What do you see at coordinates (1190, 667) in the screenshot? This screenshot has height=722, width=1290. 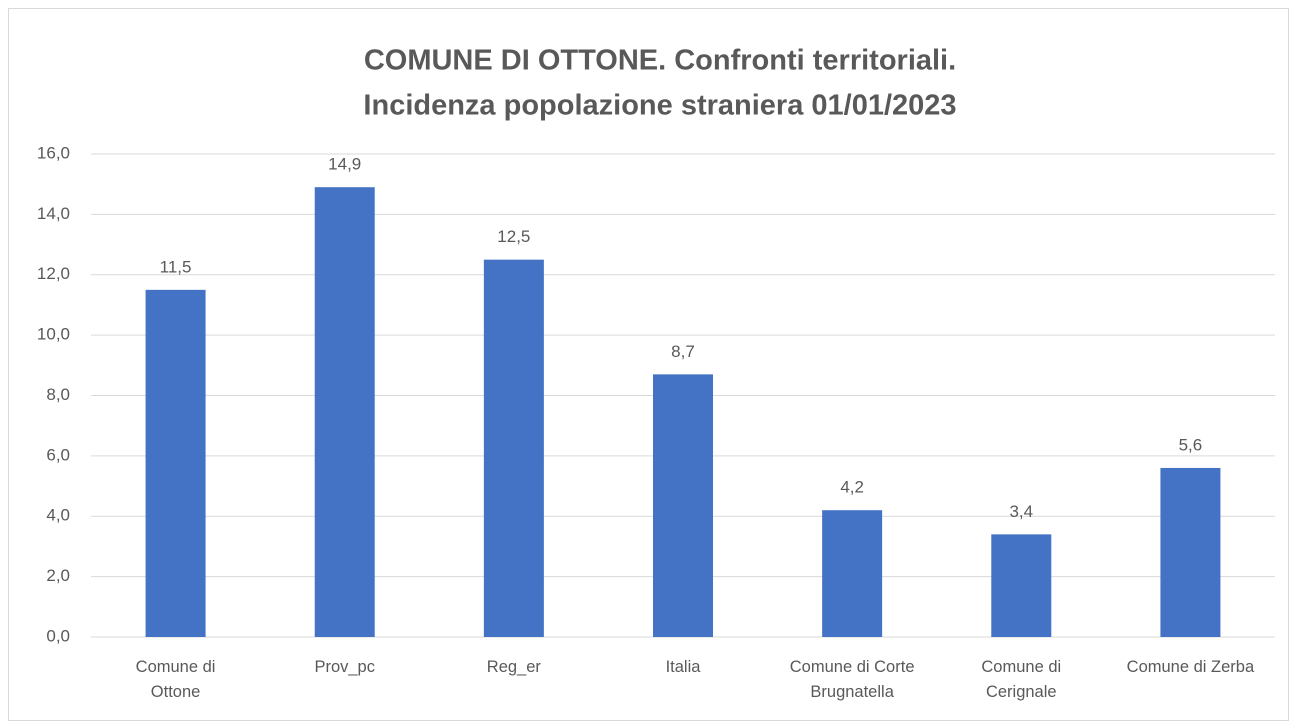 I see `x-tick-label: Comune di Zerba` at bounding box center [1190, 667].